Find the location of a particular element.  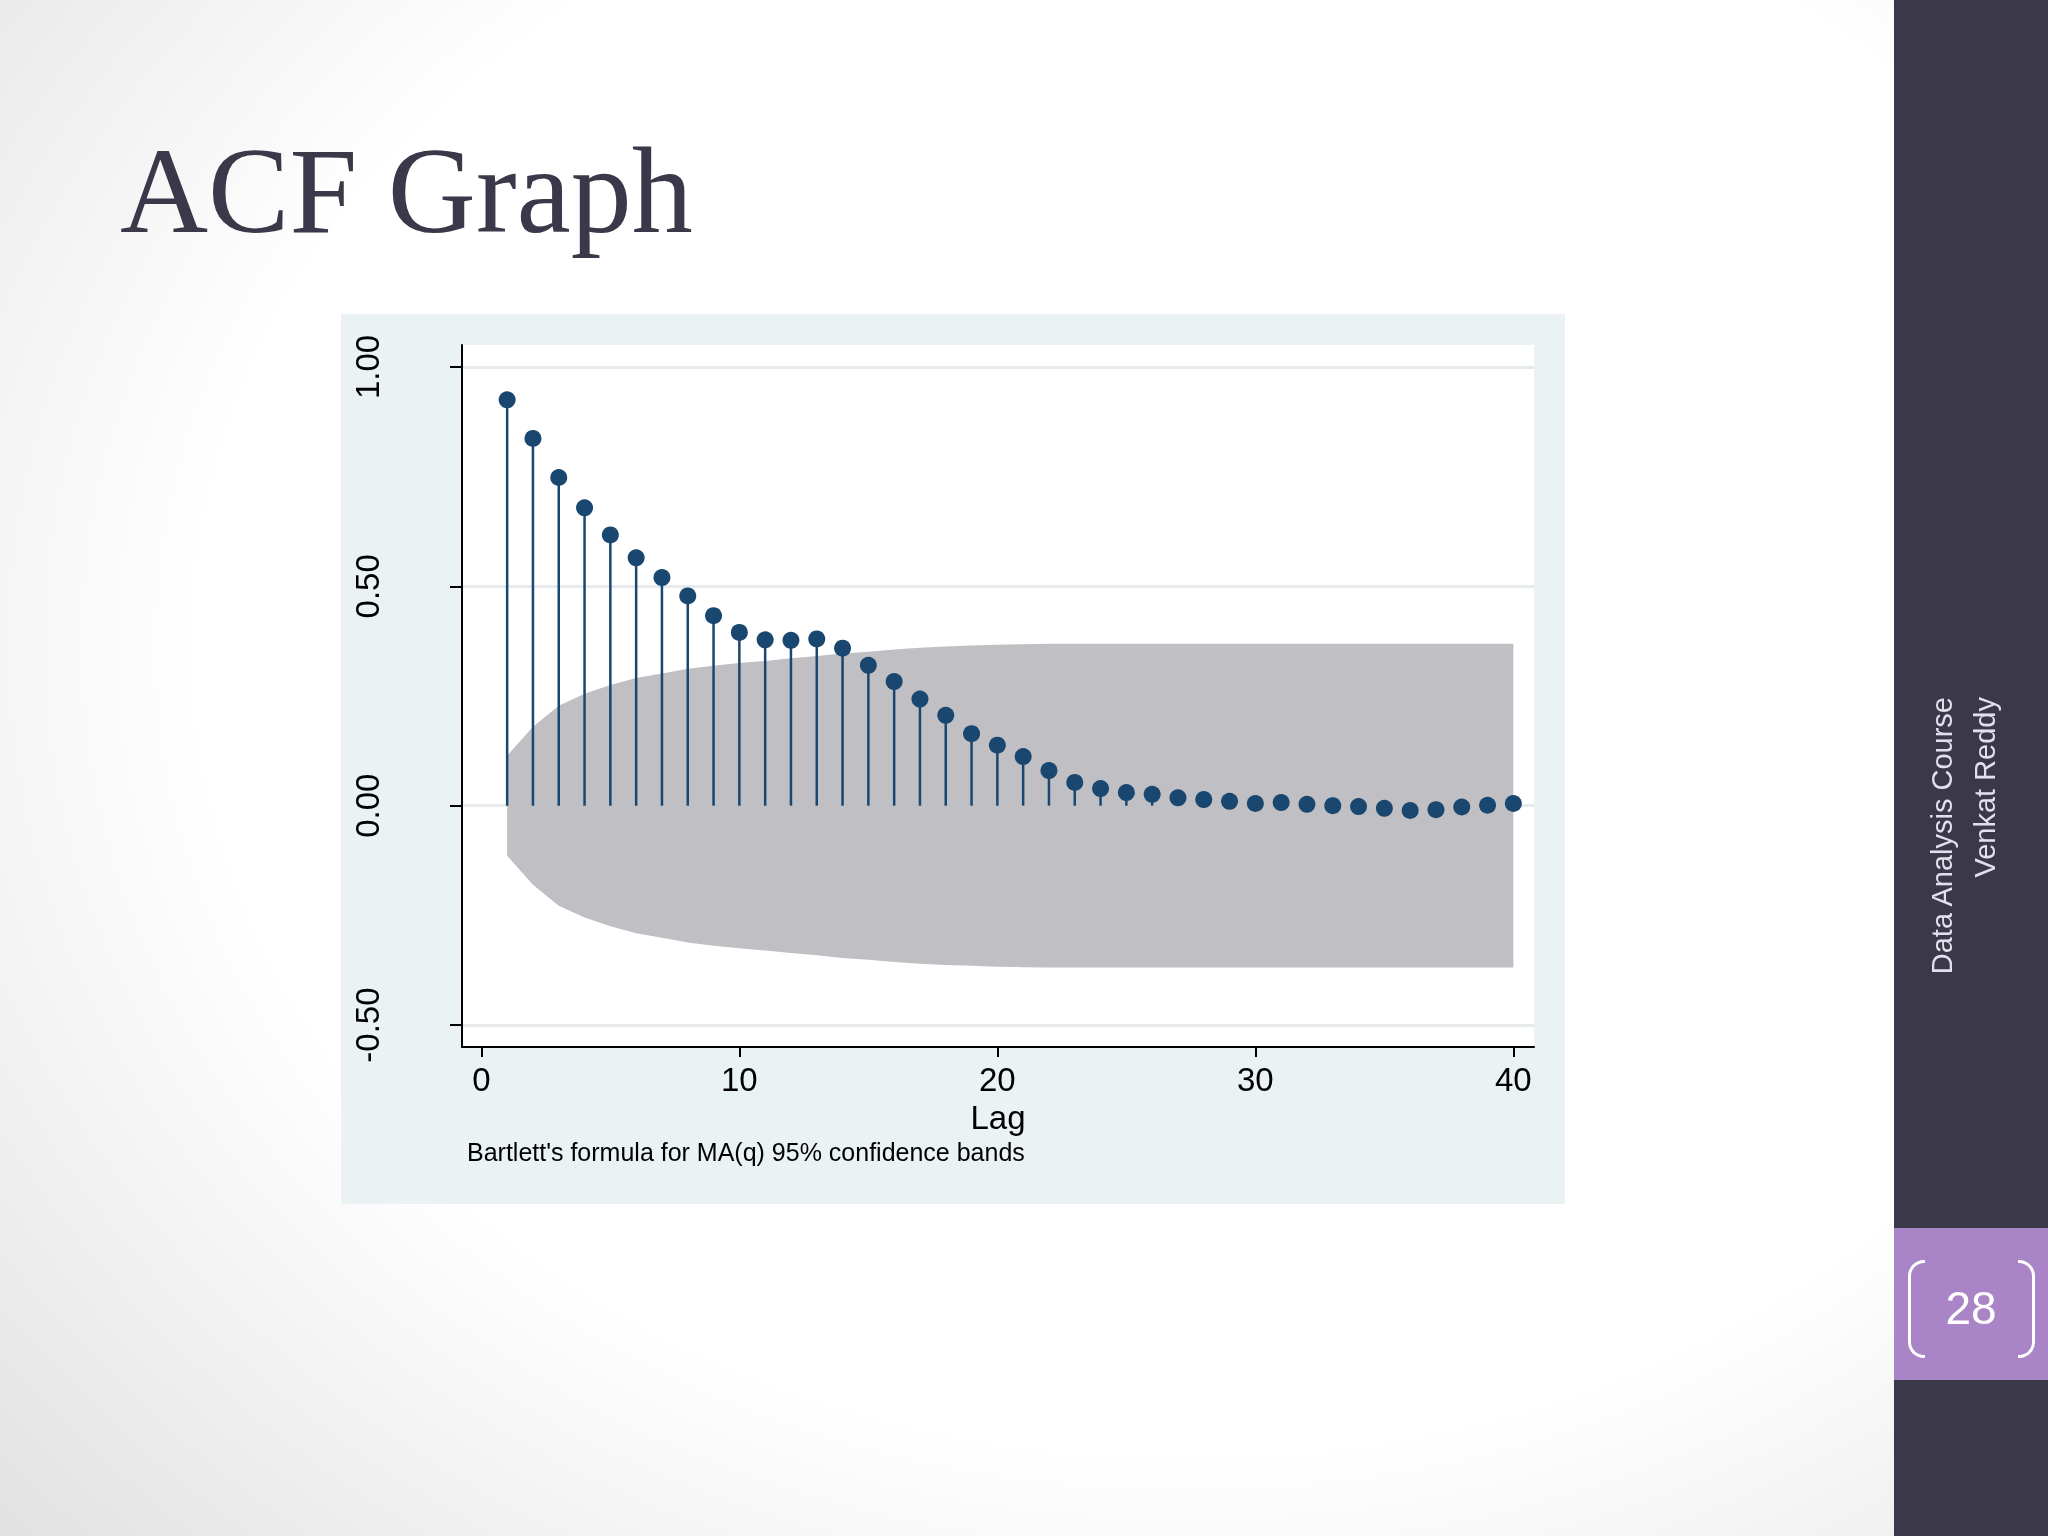

x-tick-label: 0 is located at coordinates (481, 1079).